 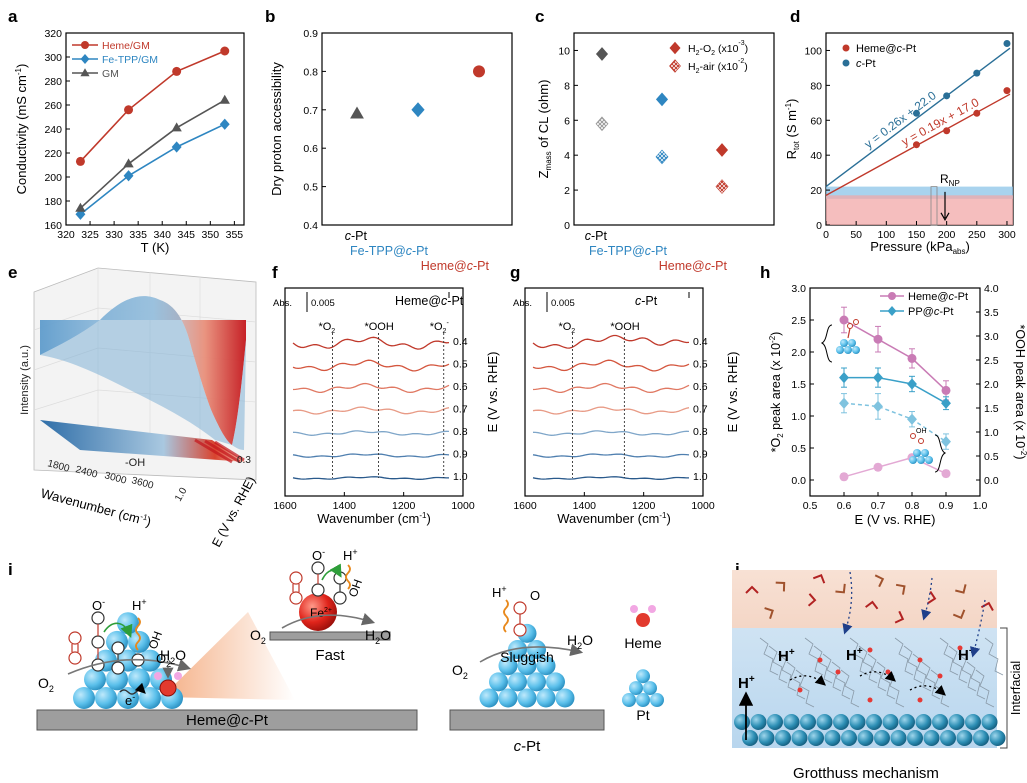 I want to click on label-part: -3, so click(x=741, y=43).